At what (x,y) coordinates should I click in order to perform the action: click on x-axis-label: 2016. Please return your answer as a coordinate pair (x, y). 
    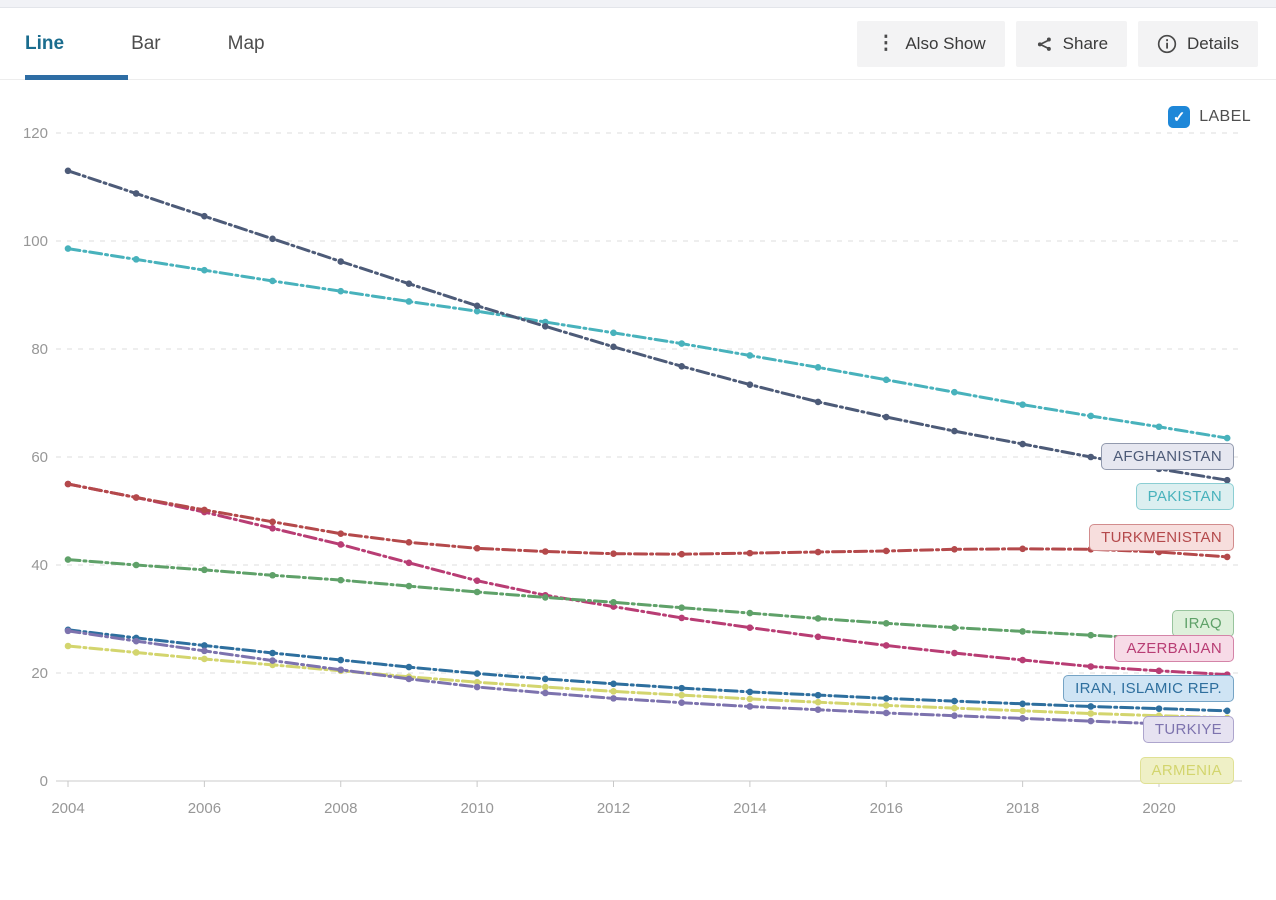
    Looking at the image, I should click on (886, 808).